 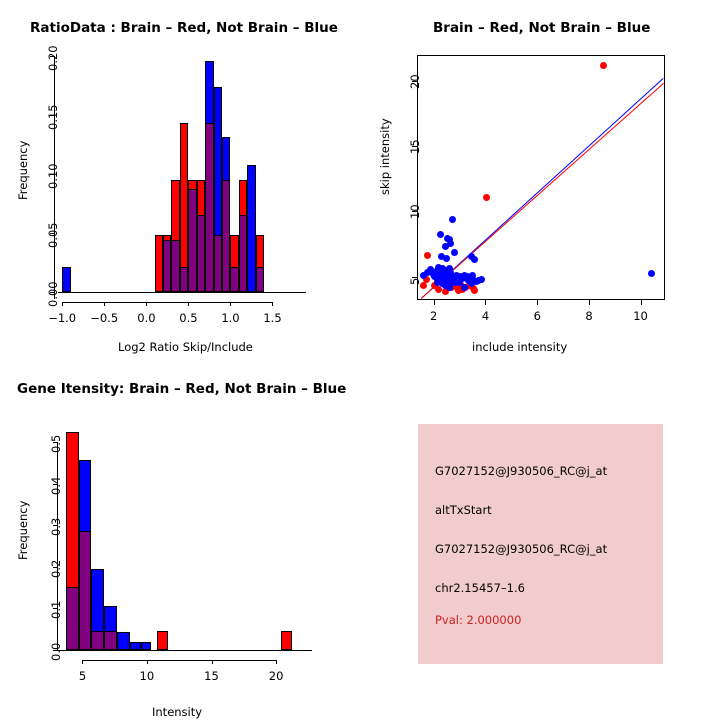 I want to click on scatter-plot-box, so click(x=541, y=177).